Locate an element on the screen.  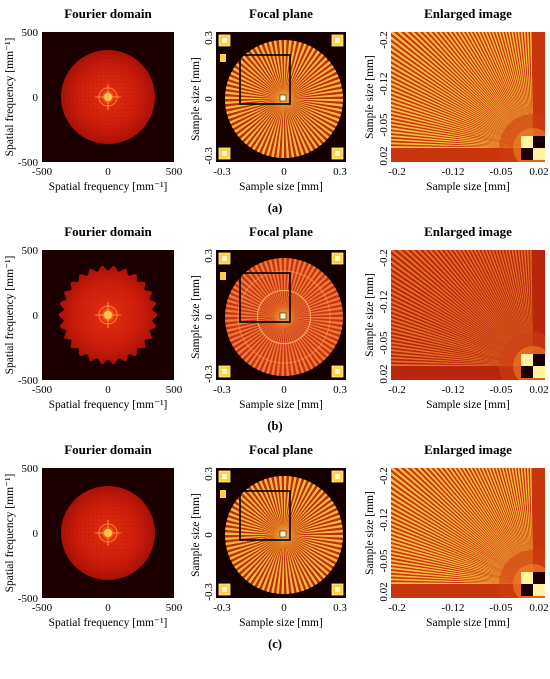
fourier-sample-grid is located at coordinates (109, 98).